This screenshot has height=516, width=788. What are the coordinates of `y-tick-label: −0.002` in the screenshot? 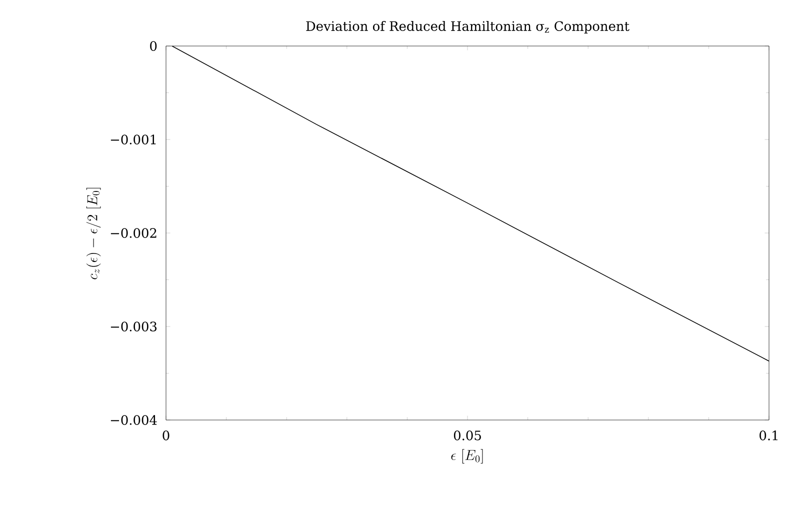 It's located at (133, 233).